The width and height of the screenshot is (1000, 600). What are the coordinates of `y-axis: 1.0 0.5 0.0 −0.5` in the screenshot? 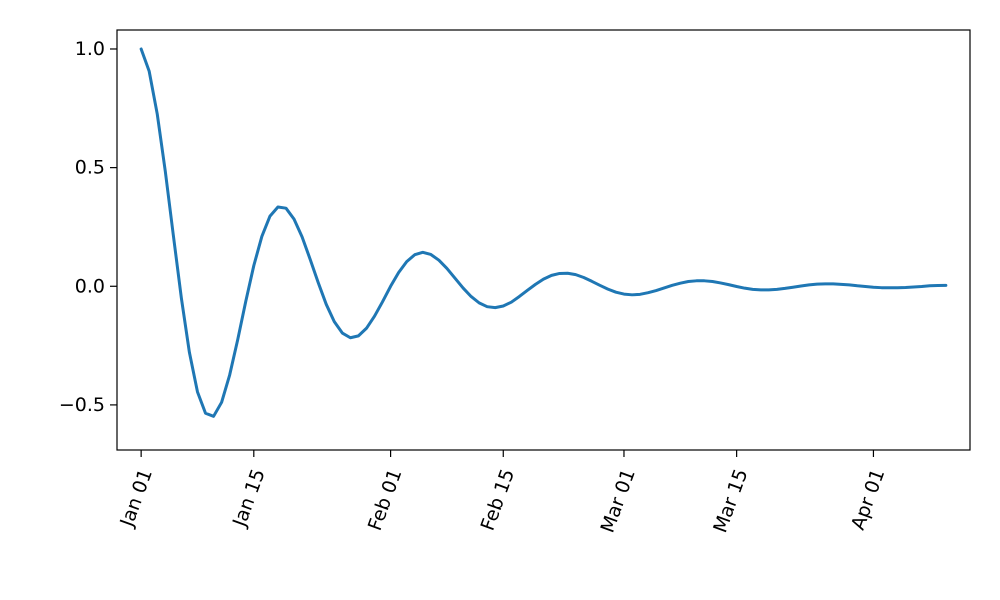 It's located at (88, 227).